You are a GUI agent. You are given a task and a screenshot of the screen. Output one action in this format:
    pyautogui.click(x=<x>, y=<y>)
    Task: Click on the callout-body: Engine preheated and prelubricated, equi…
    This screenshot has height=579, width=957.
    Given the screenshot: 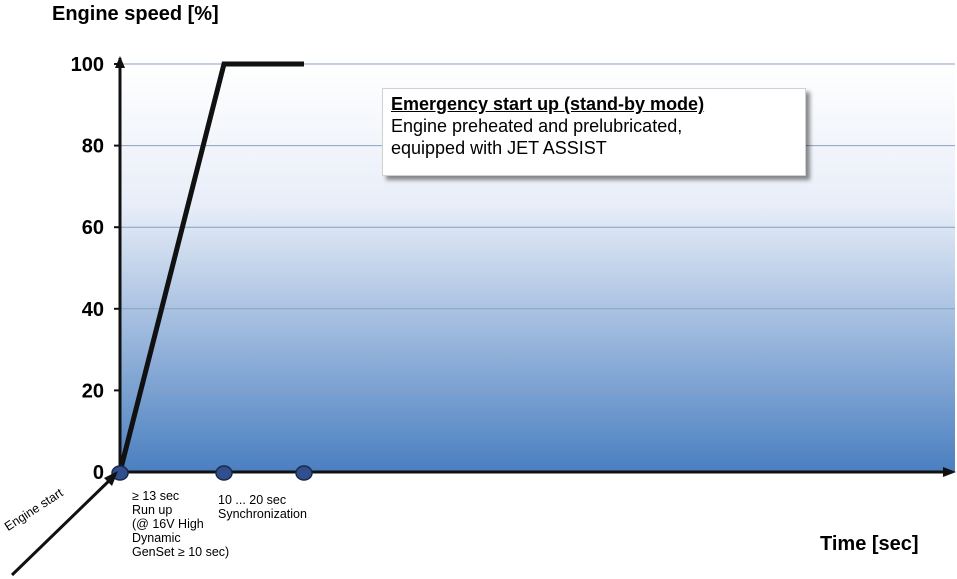 What is the action you would take?
    pyautogui.click(x=537, y=137)
    